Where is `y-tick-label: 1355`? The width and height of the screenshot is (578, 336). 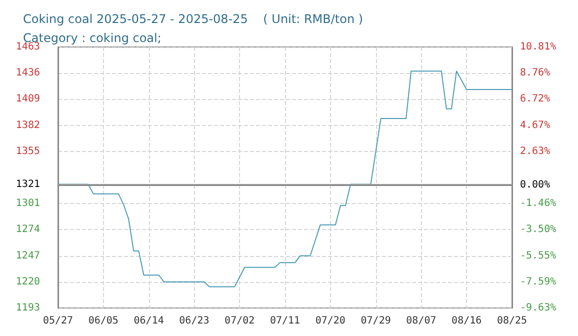
y-tick-label: 1355 is located at coordinates (28, 151).